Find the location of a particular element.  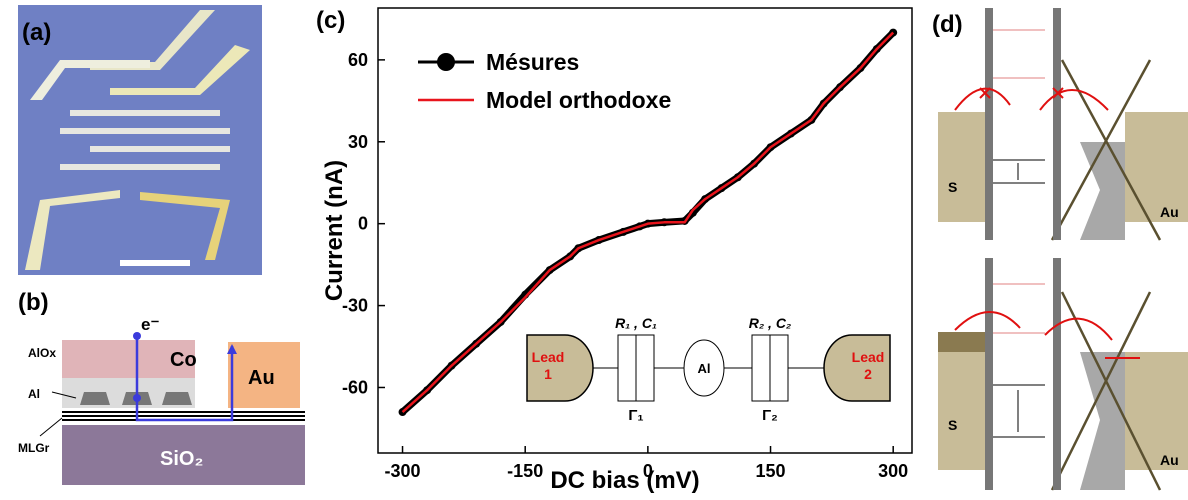

electron-path is located at coordinates (184, 379).